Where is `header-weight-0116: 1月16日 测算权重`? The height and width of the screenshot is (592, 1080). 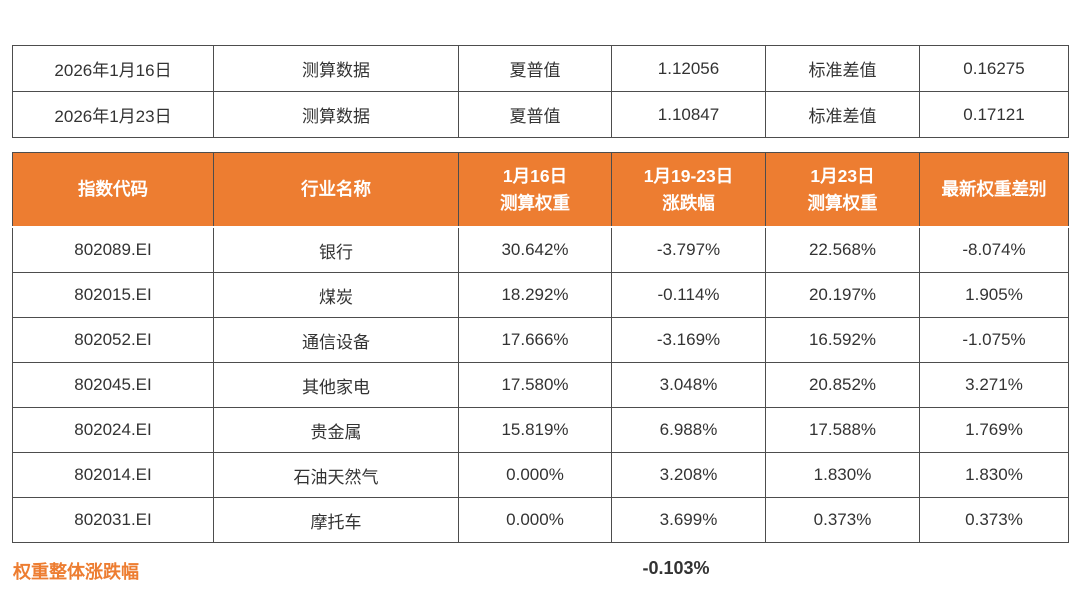
header-weight-0116: 1月16日 测算权重 is located at coordinates (535, 190).